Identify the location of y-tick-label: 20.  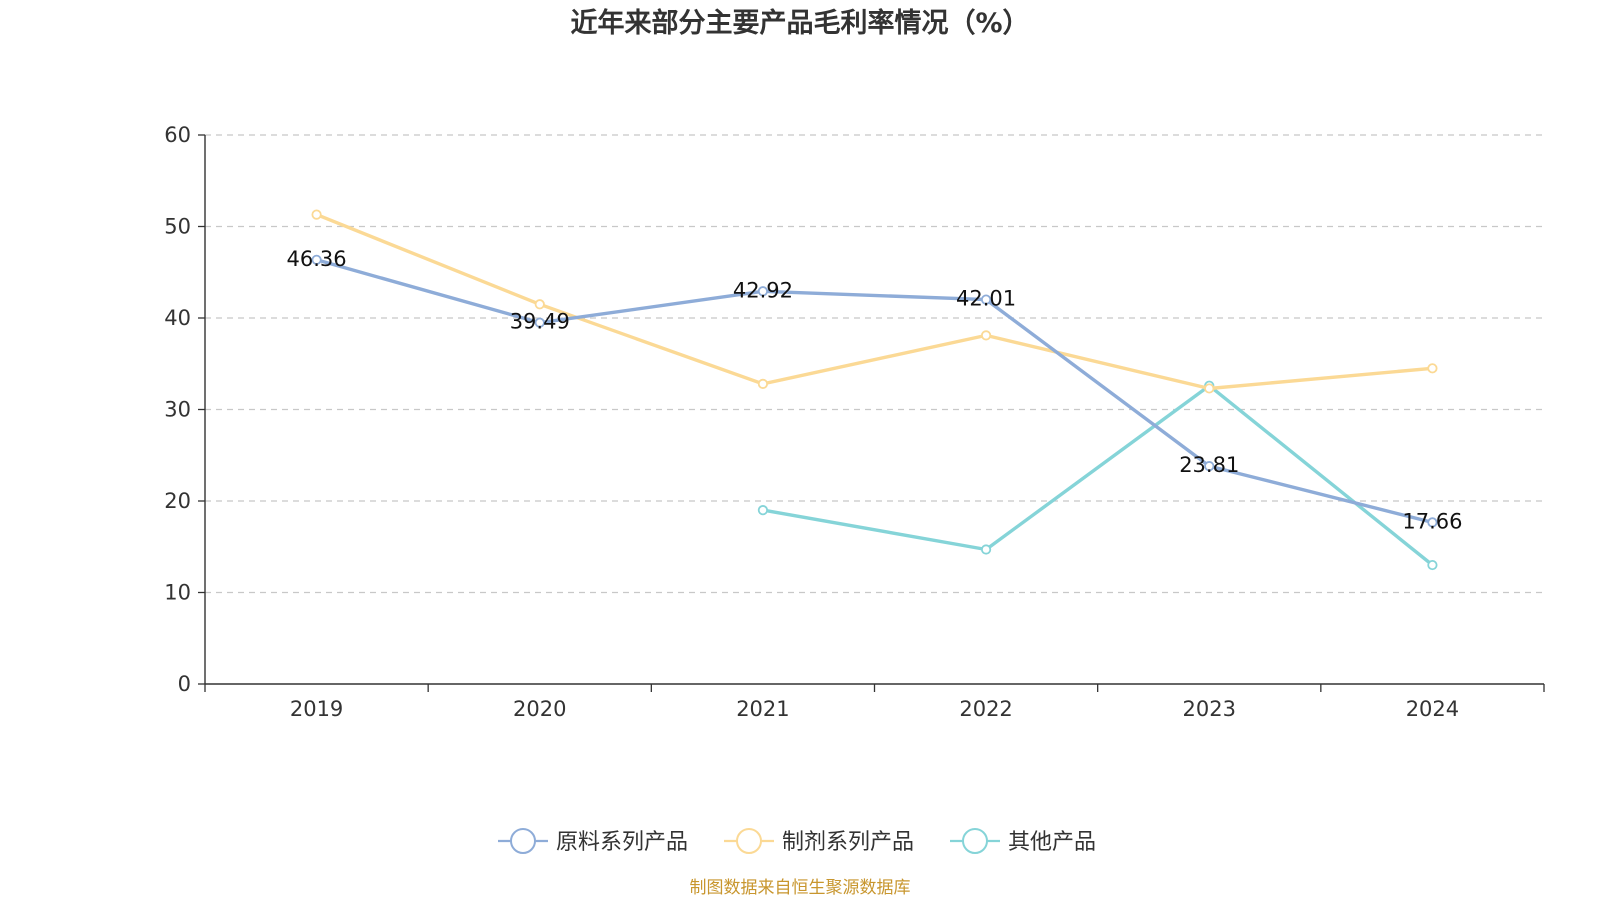
(177, 501).